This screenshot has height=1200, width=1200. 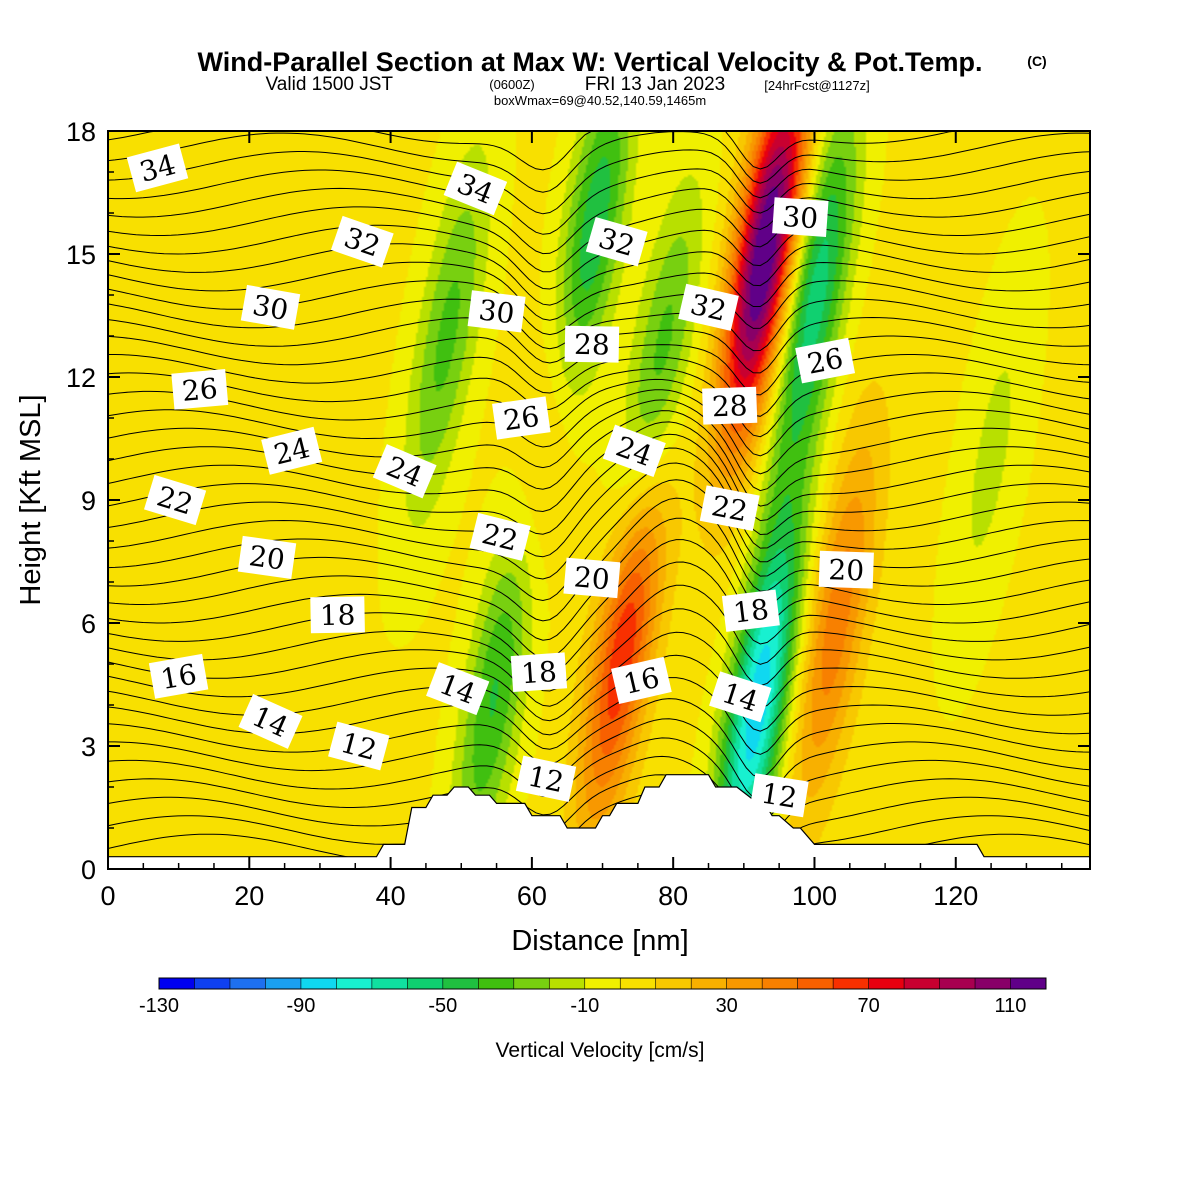 I want to click on contour-label-text: 22, so click(x=729, y=508).